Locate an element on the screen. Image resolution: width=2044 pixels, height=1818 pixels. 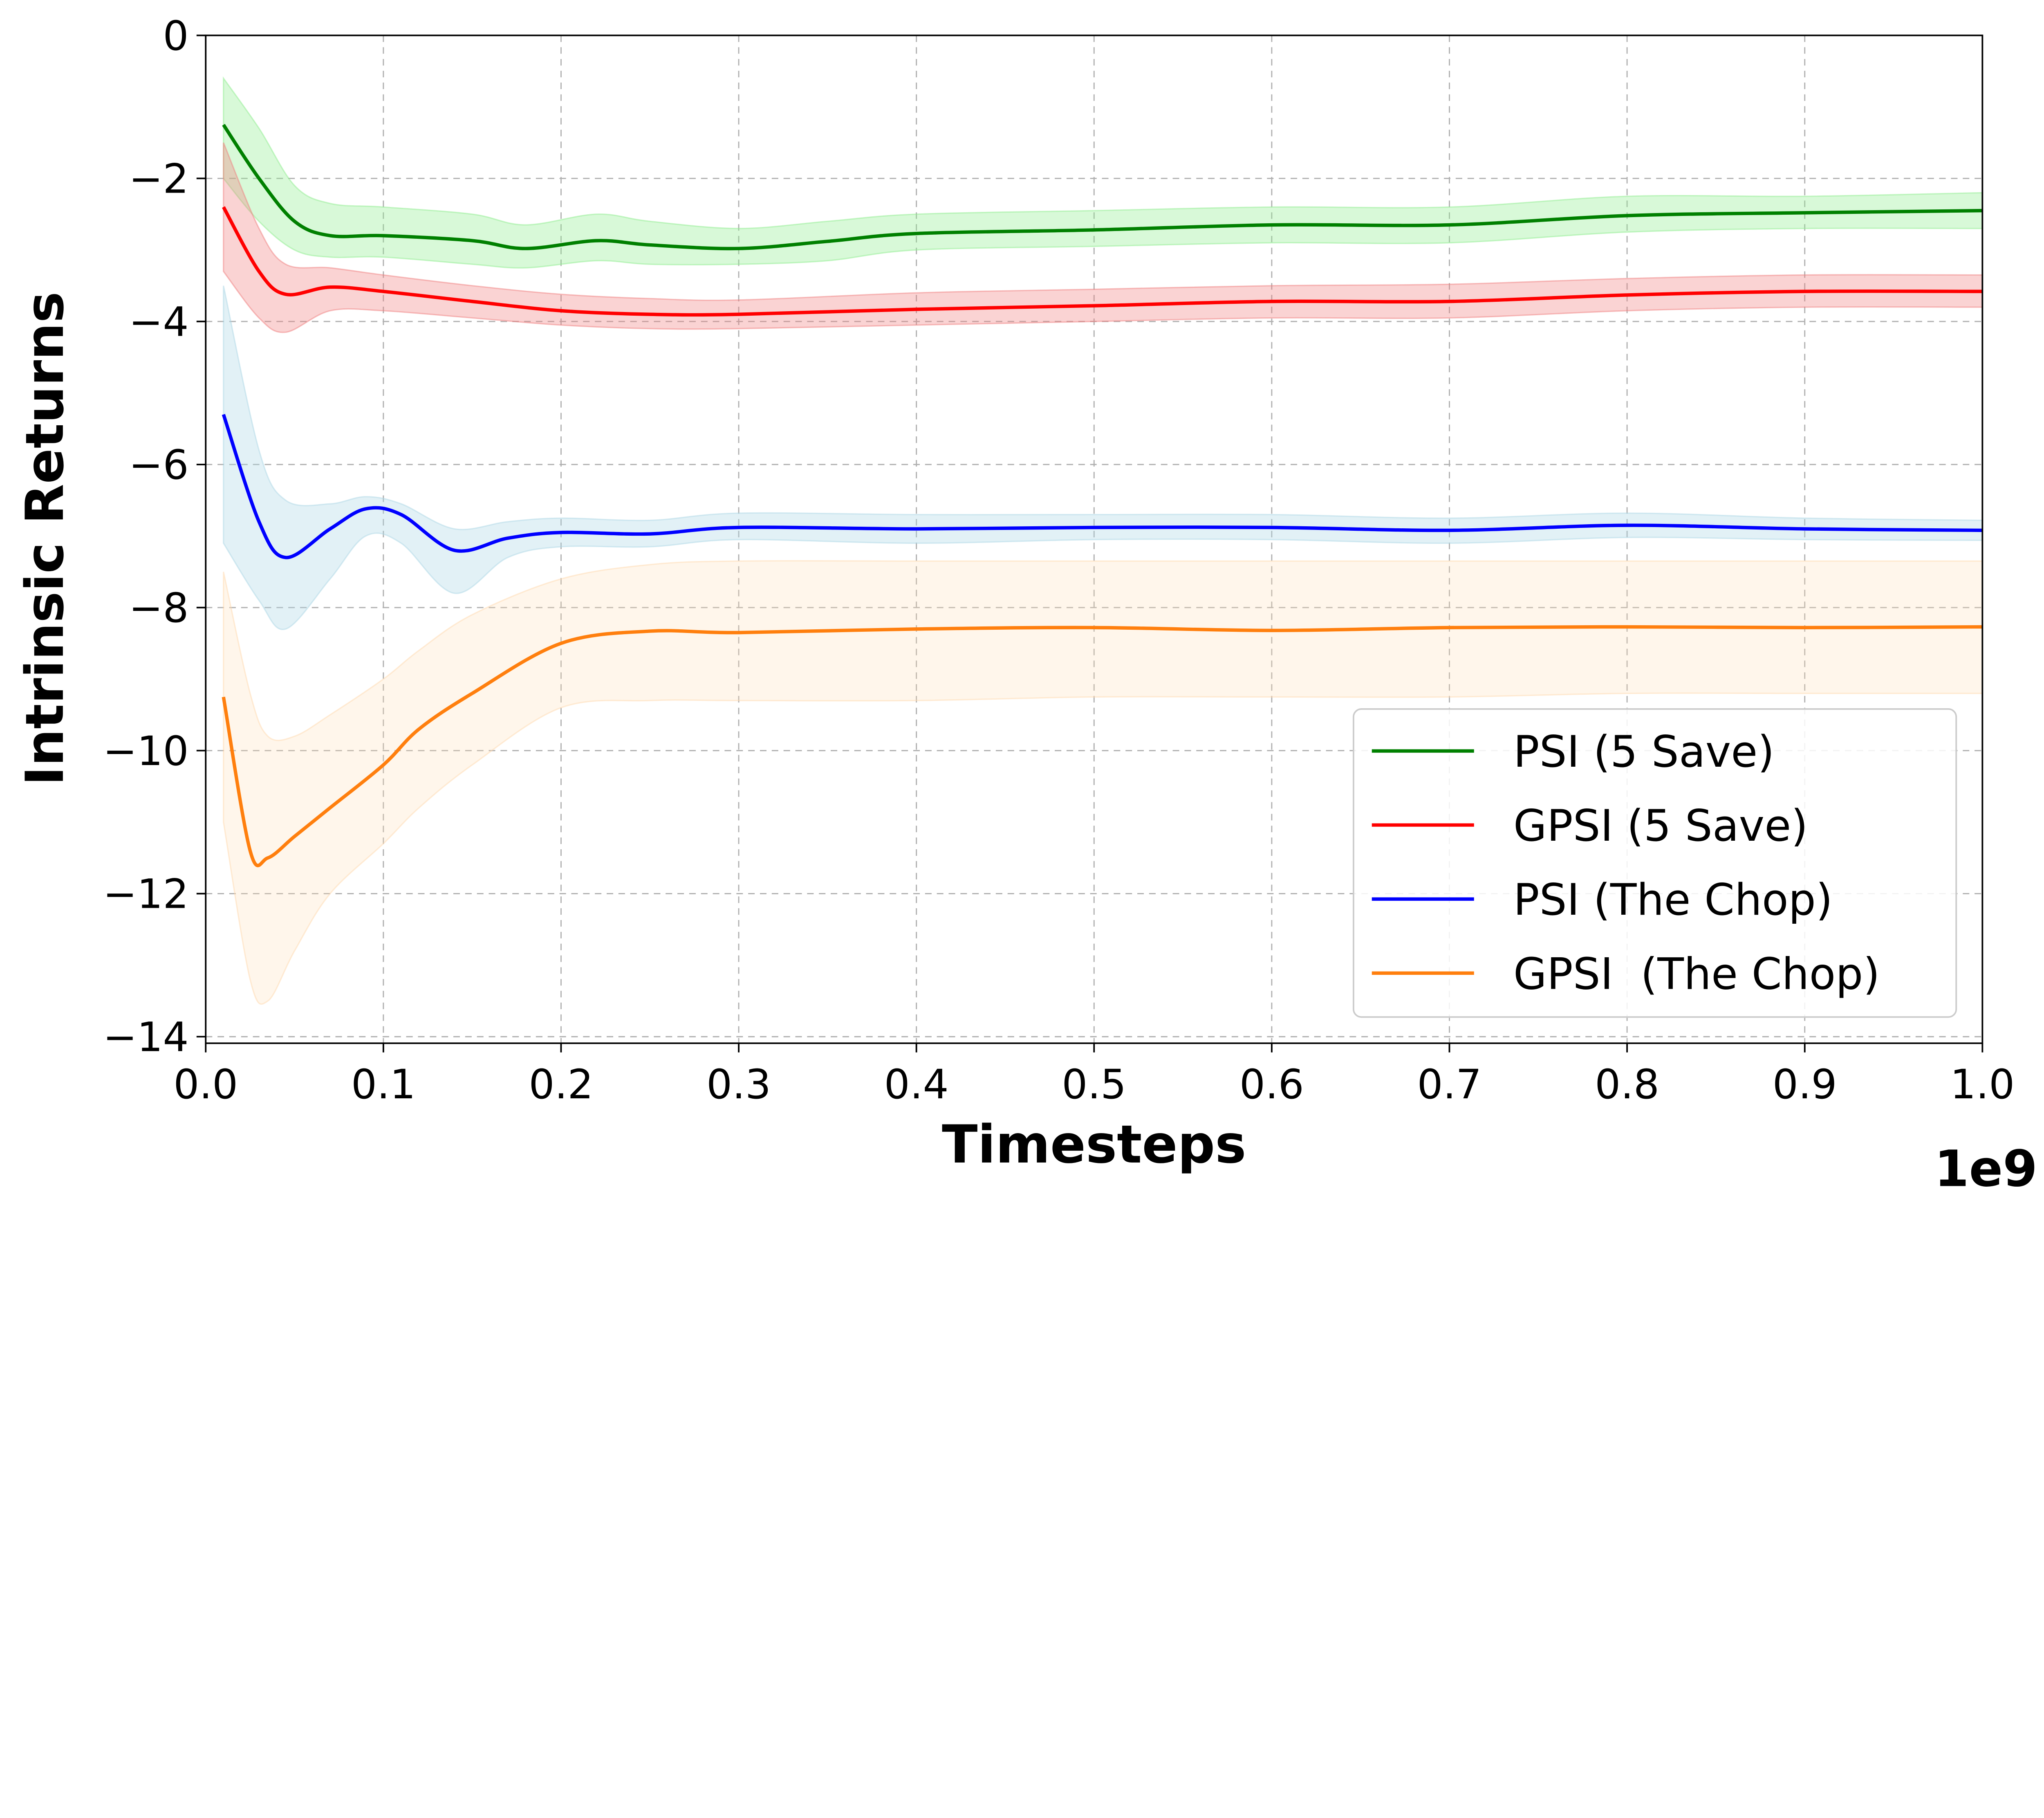
x-axis-label: Timesteps is located at coordinates (1094, 1144).